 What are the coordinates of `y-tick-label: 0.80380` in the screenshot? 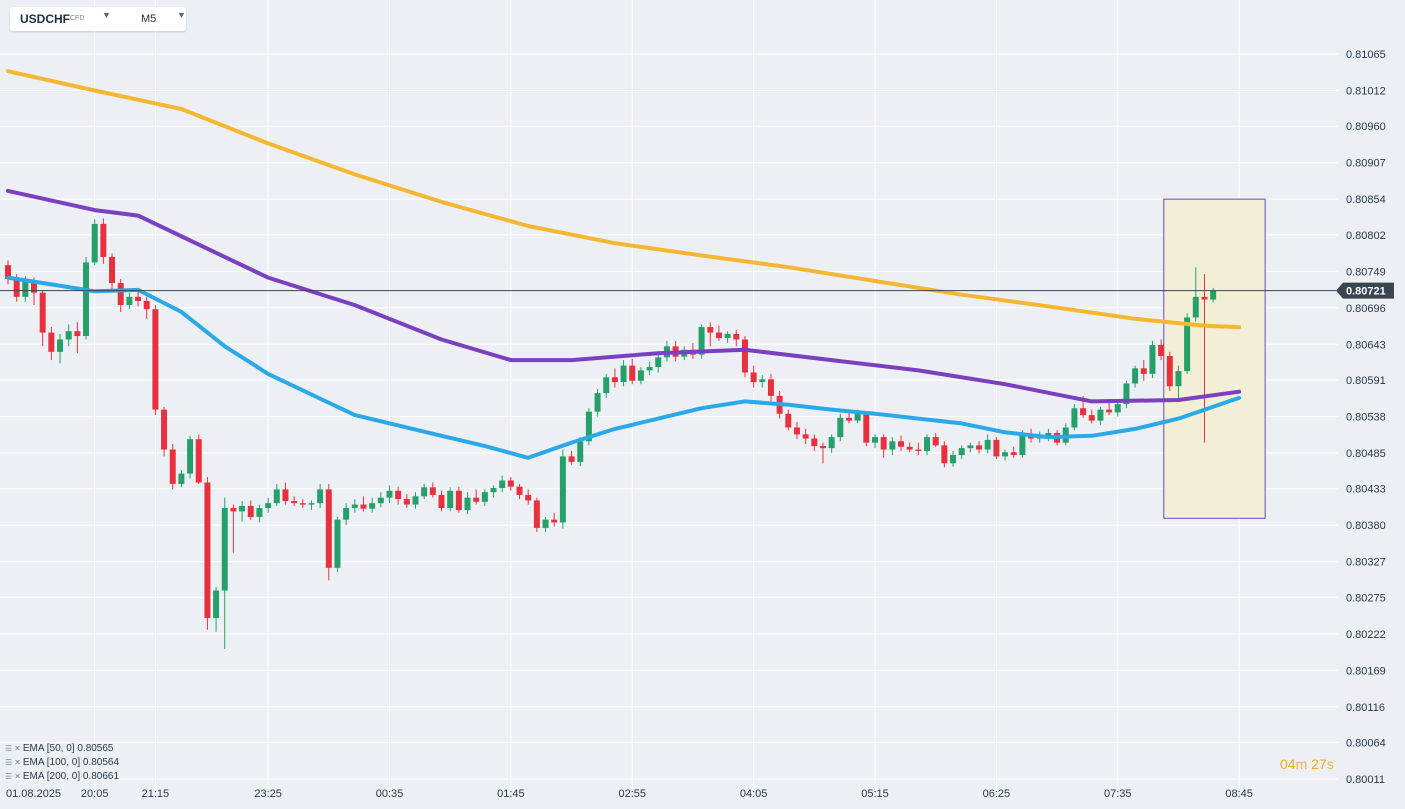 It's located at (1366, 526).